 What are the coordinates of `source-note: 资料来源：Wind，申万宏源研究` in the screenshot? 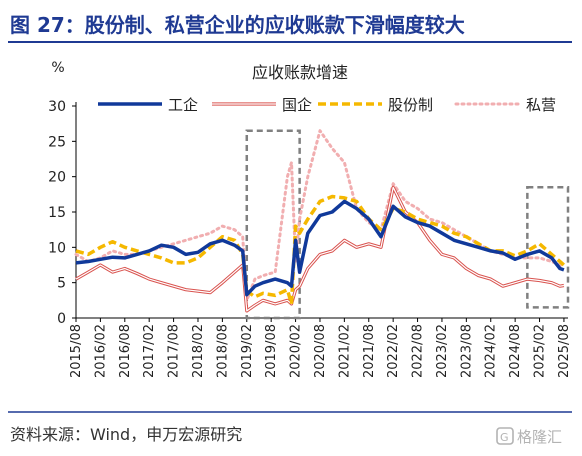 It's located at (126, 434).